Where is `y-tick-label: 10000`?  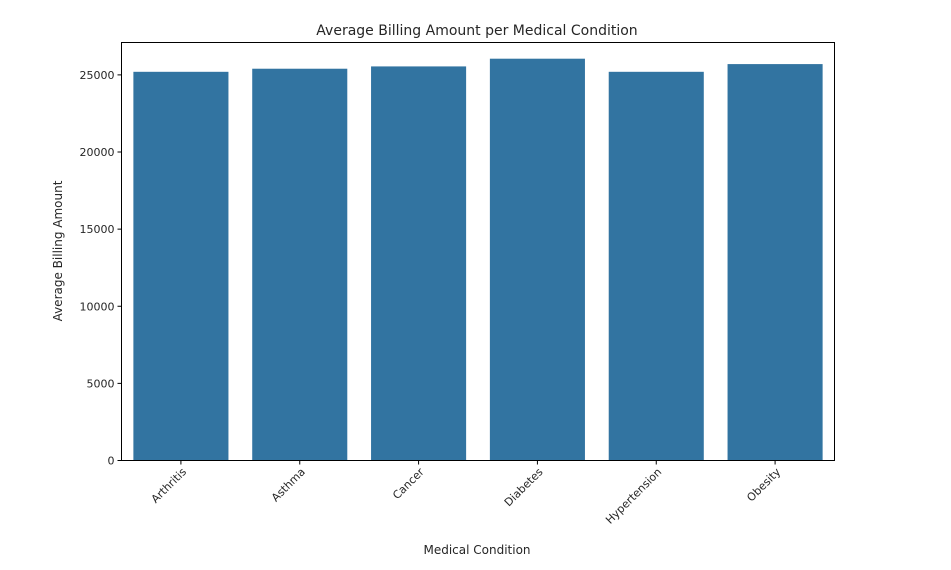
y-tick-label: 10000 is located at coordinates (97, 306).